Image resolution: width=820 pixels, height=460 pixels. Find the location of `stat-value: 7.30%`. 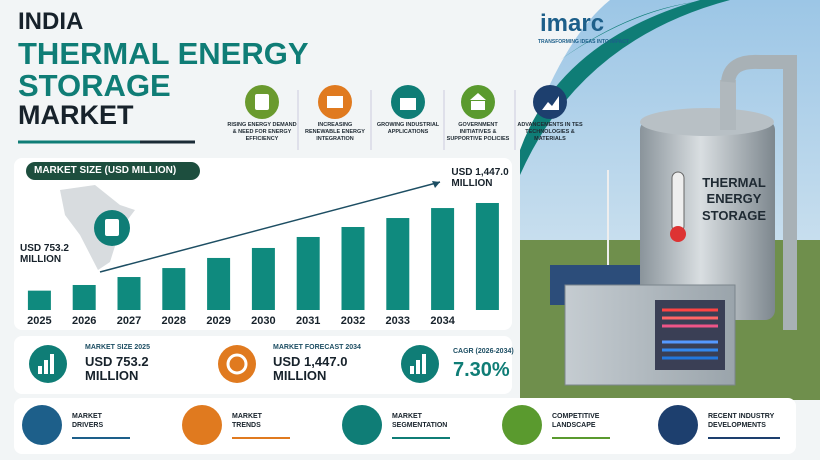

stat-value: 7.30% is located at coordinates (481, 370).